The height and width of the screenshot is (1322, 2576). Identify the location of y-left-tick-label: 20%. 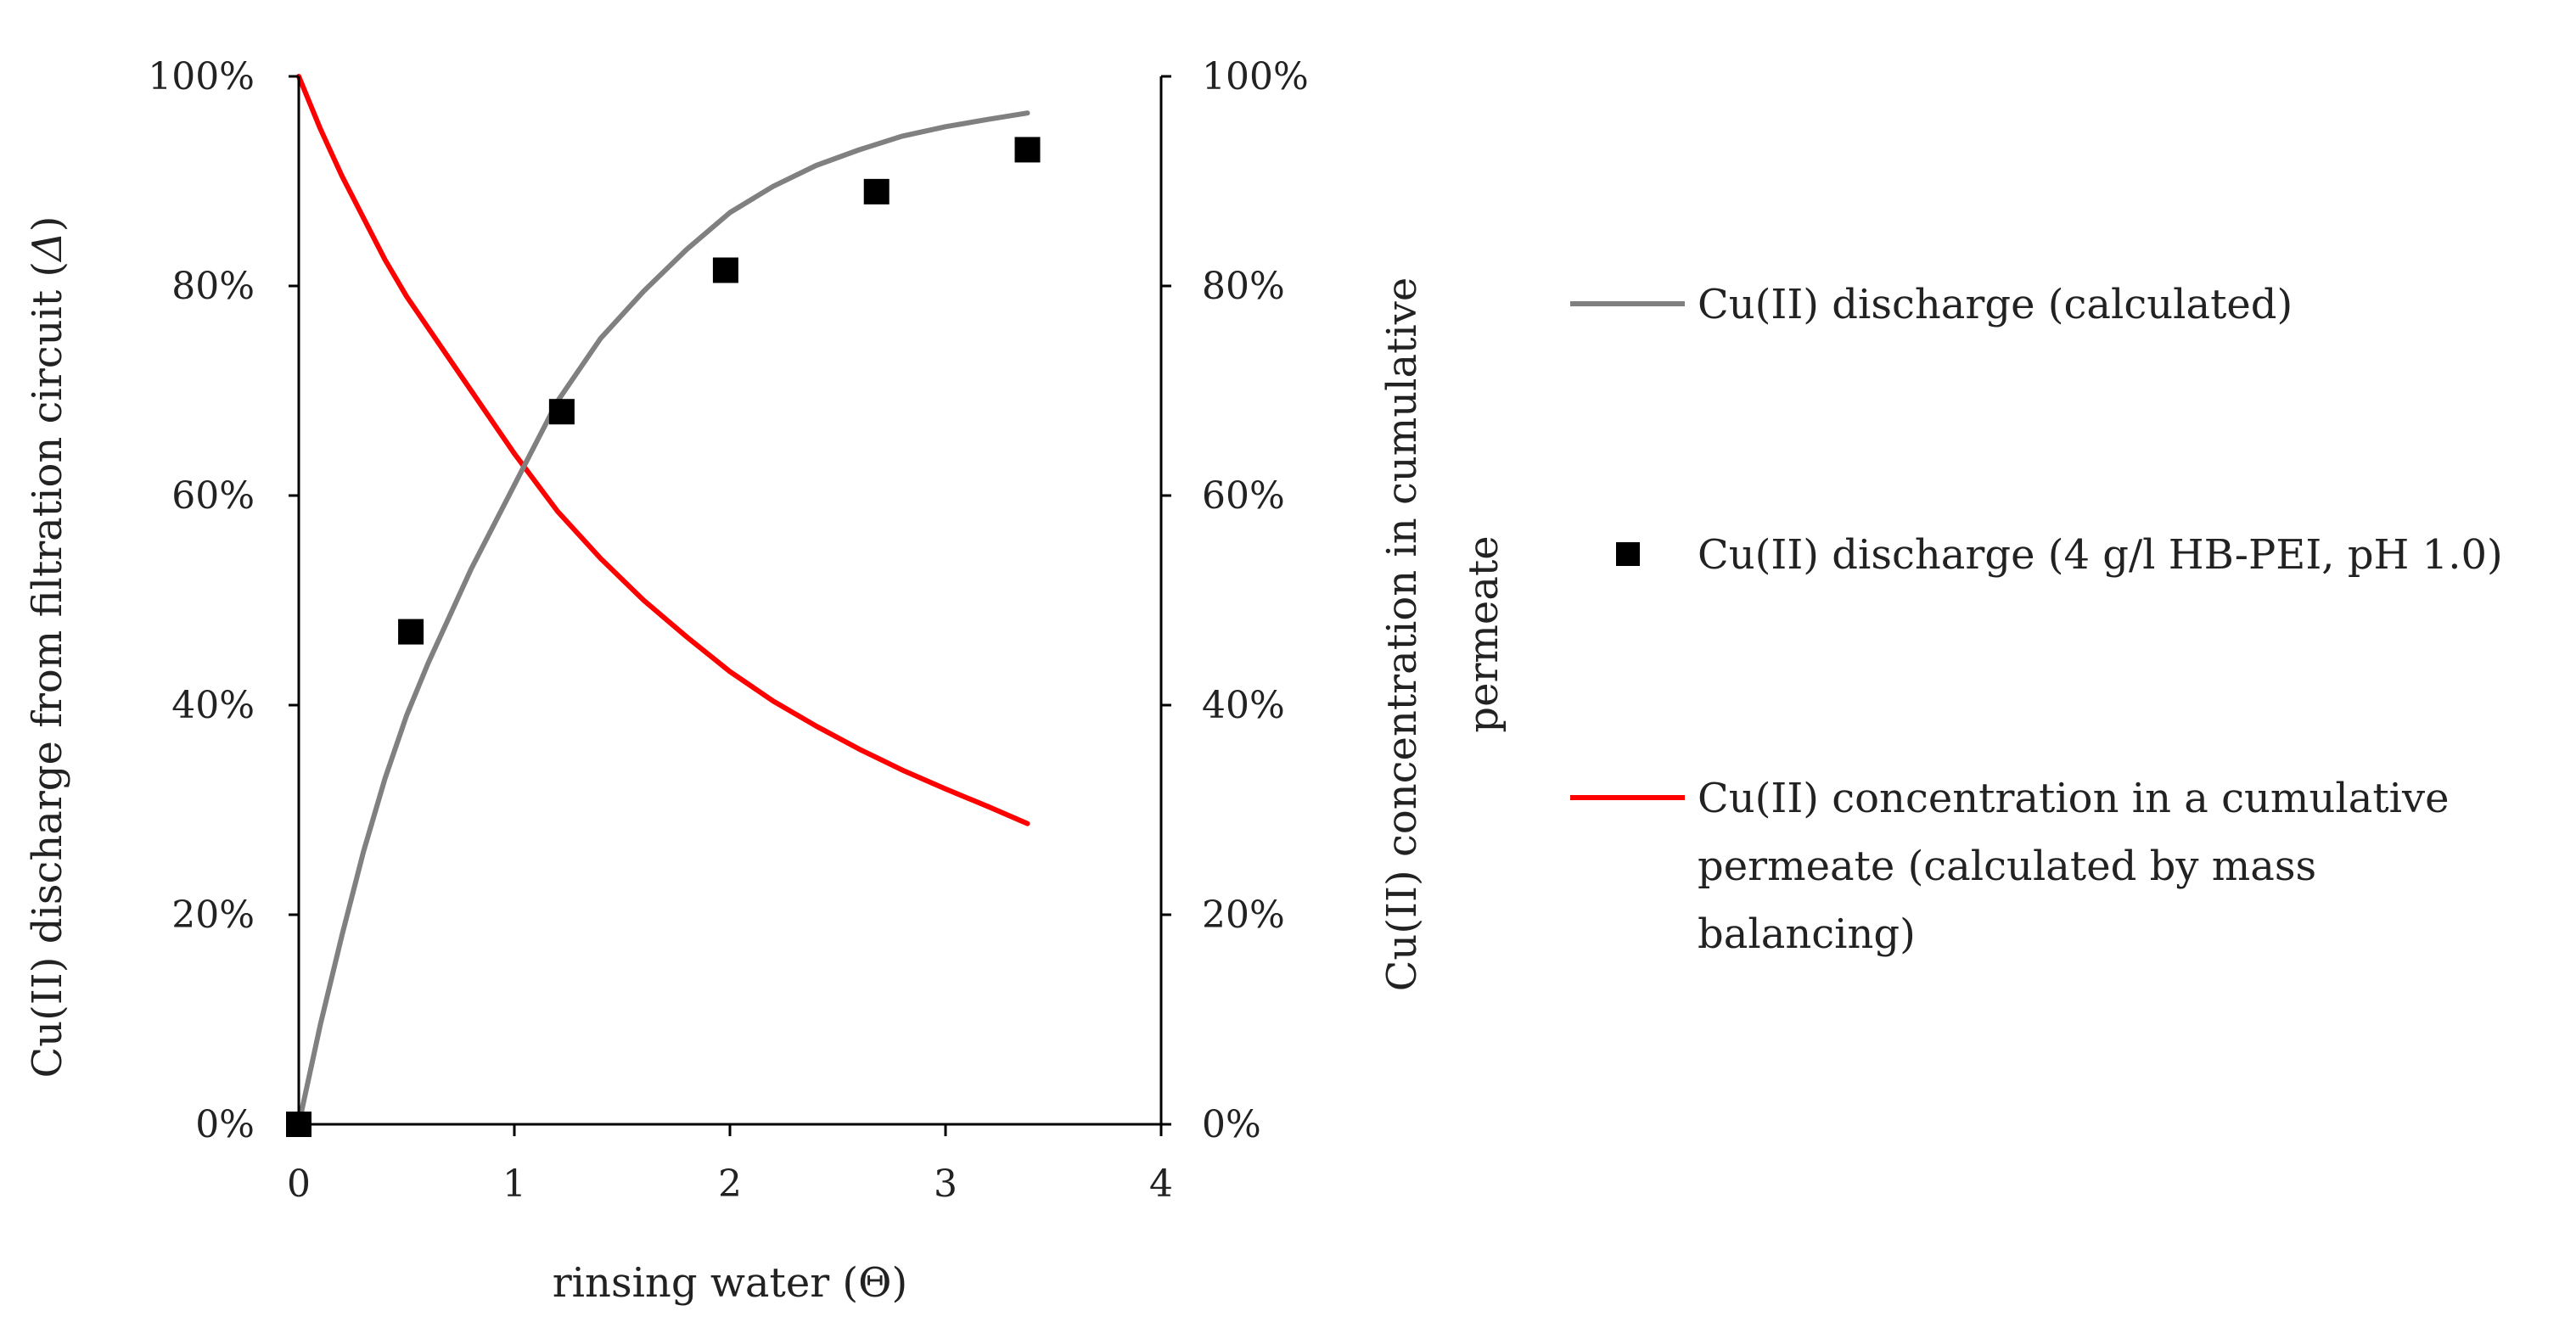
(213, 915).